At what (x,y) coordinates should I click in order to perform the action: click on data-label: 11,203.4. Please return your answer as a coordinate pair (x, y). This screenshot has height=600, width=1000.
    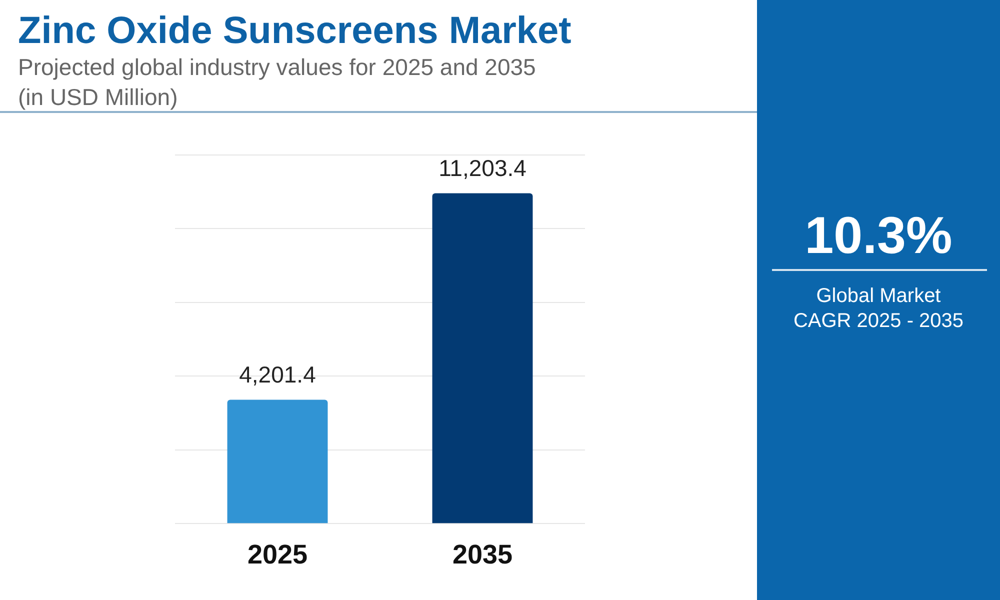
    Looking at the image, I should click on (482, 168).